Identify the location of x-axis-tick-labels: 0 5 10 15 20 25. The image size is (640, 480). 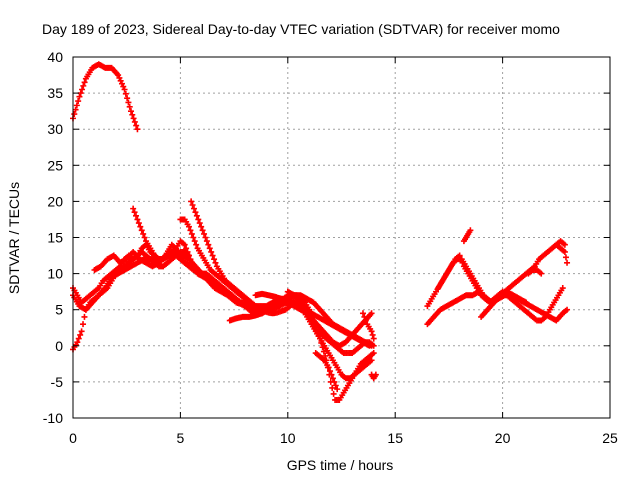
(343, 438).